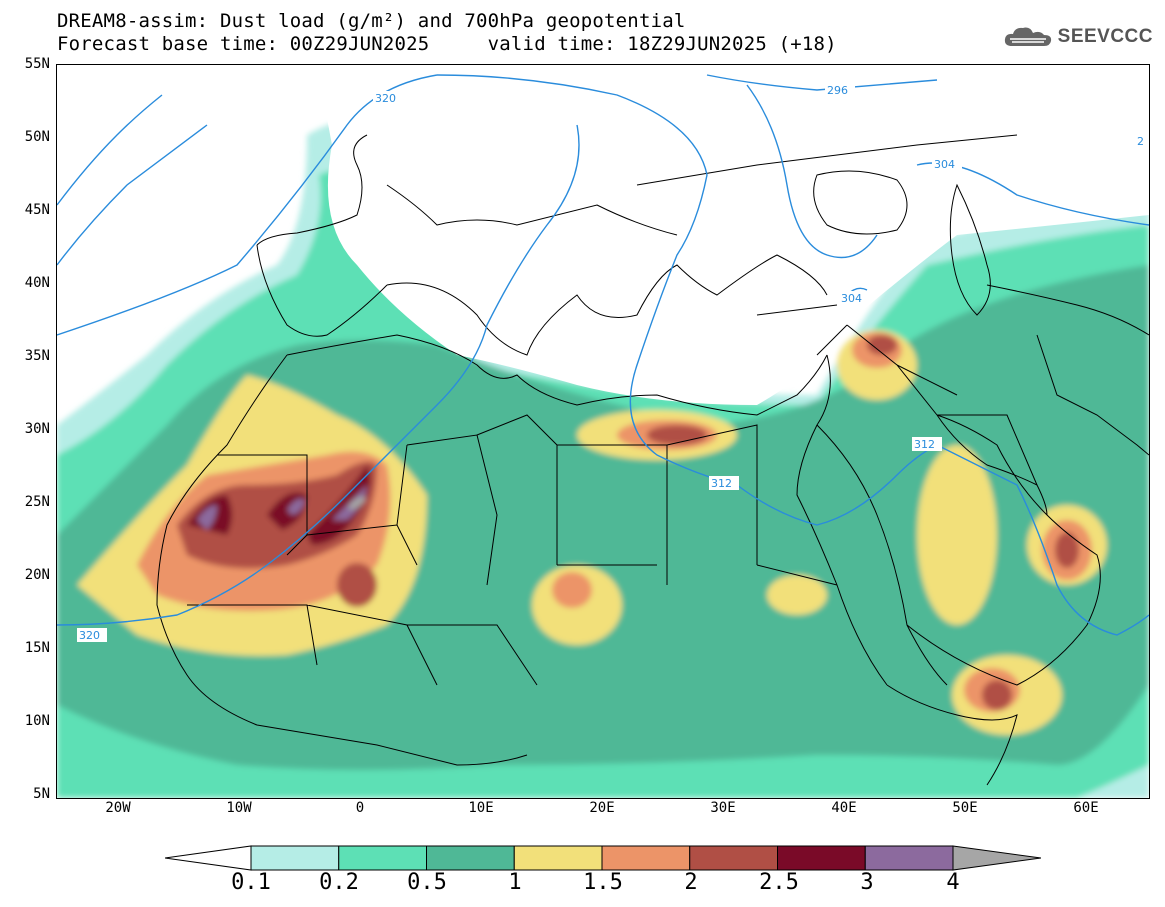 The width and height of the screenshot is (1165, 907). Describe the element at coordinates (37, 137) in the screenshot. I see `lat-label-50n: 50N` at that location.